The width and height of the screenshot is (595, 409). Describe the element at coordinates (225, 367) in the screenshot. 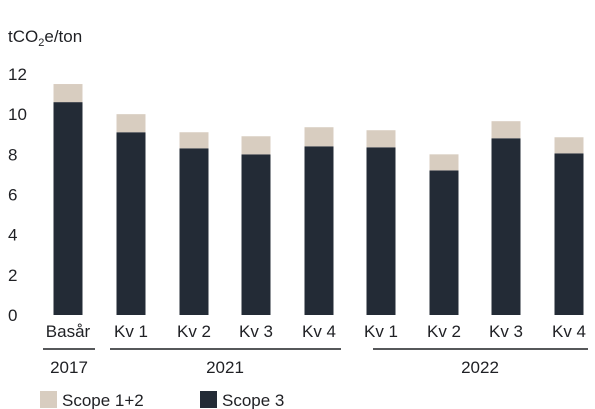

I see `year-group-label: 2021` at that location.